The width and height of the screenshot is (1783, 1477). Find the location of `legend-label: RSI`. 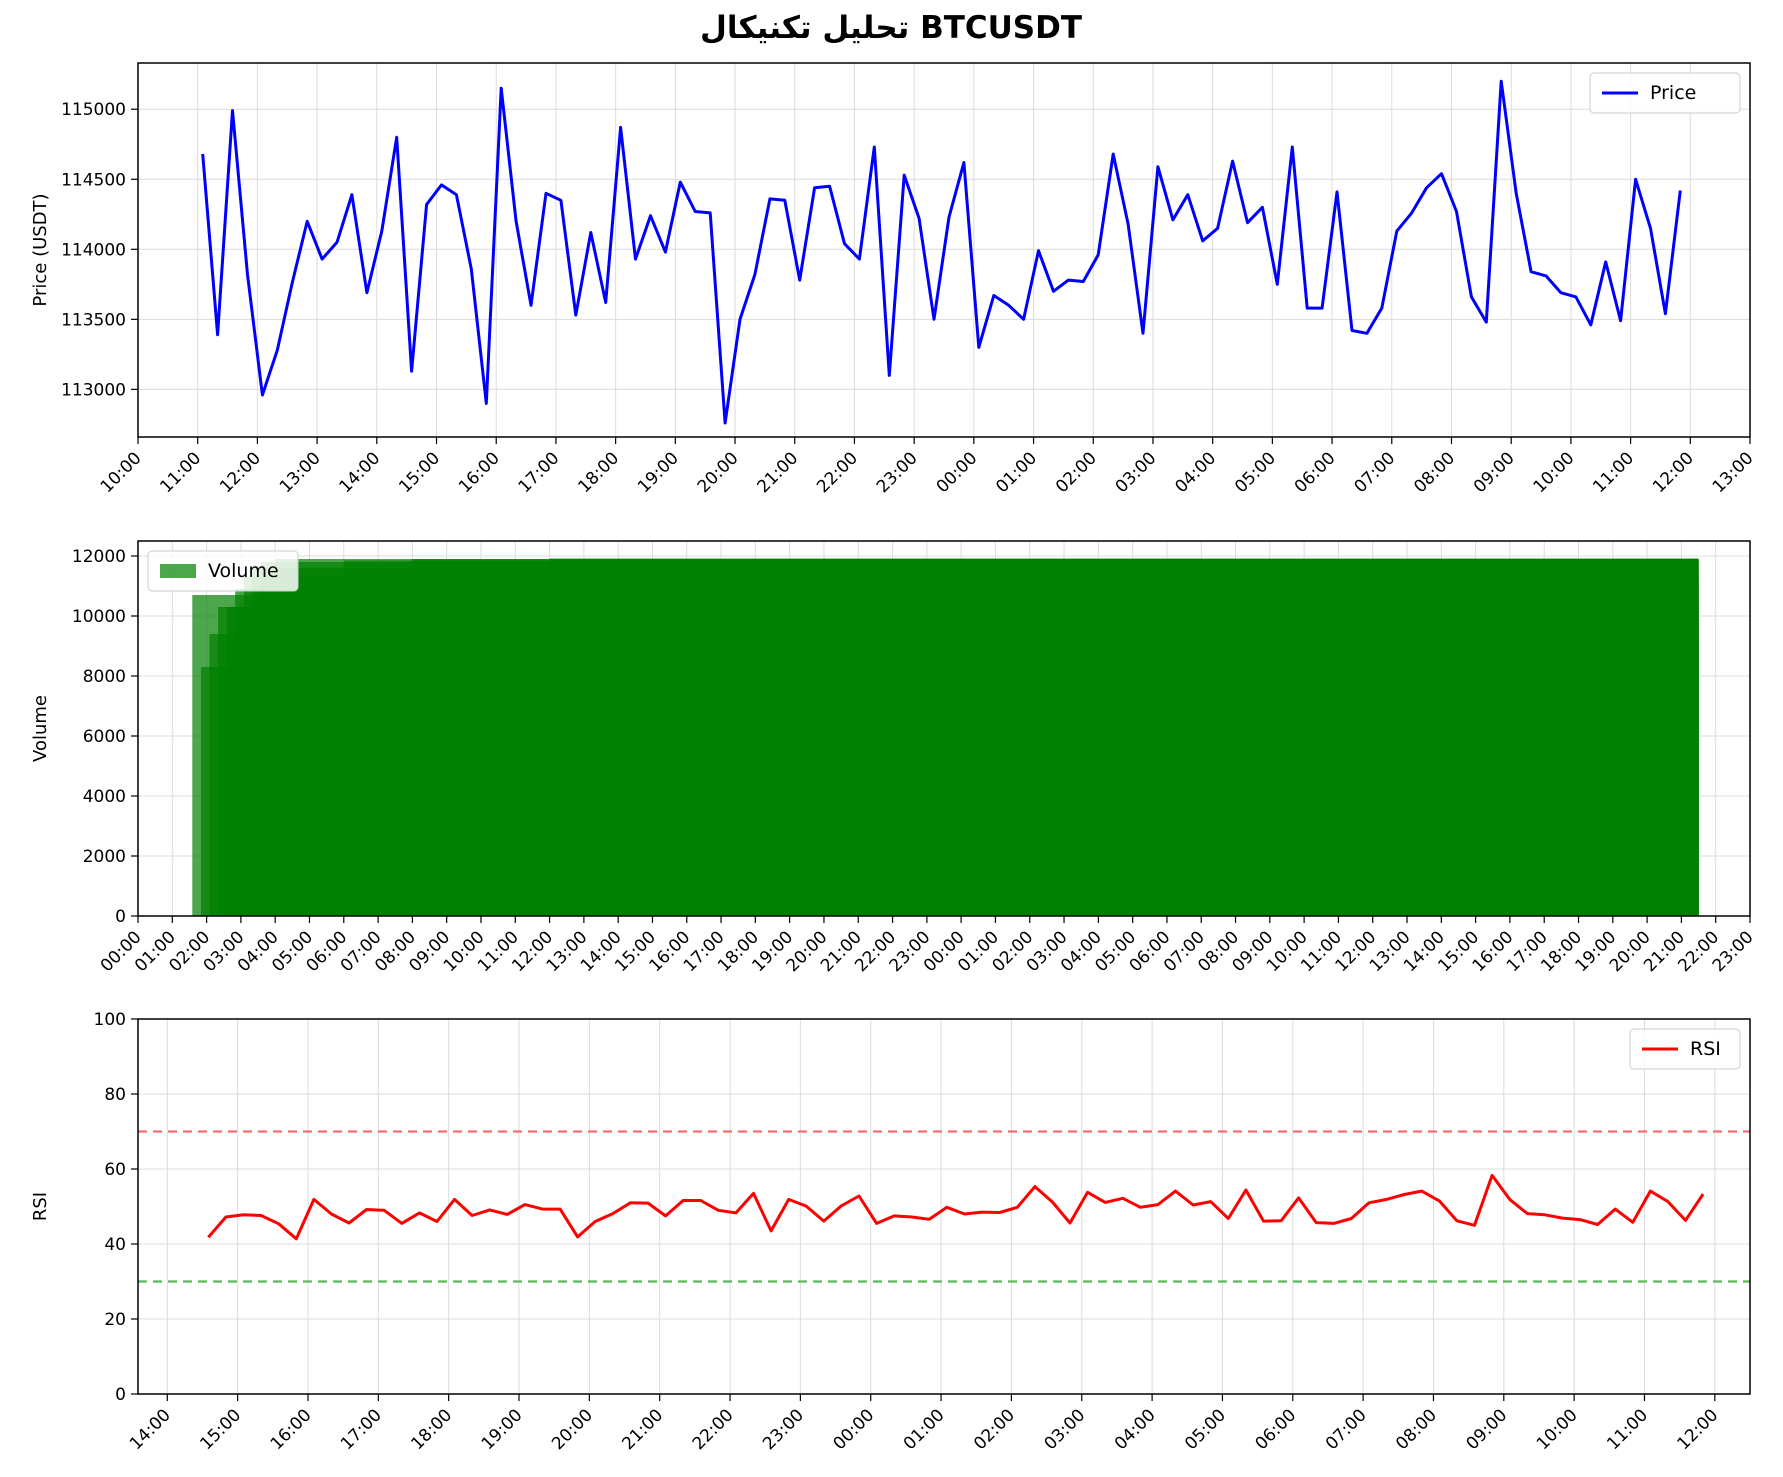

legend-label: RSI is located at coordinates (1705, 1049).